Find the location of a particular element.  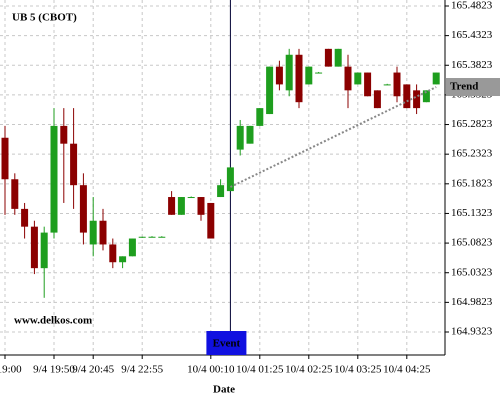

x-tick-label: 10/4 02:25 is located at coordinates (309, 370).